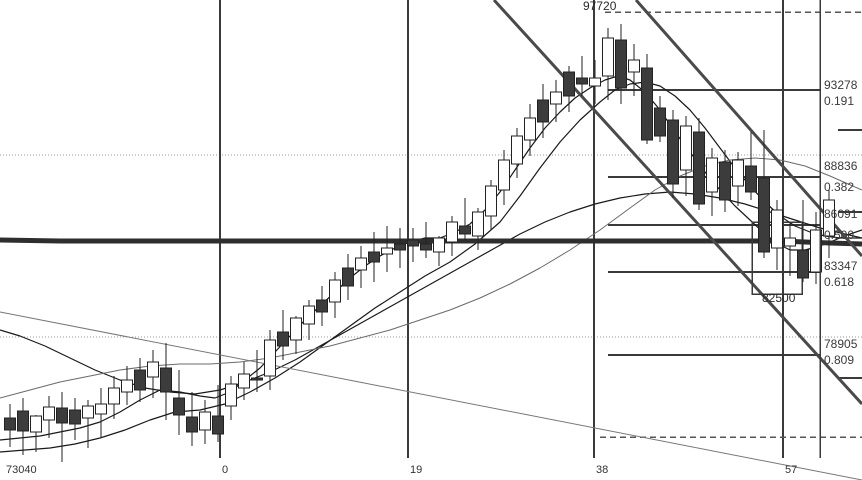 Image resolution: width=862 pixels, height=480 pixels. I want to click on price-label-78905: 78905, so click(841, 344).